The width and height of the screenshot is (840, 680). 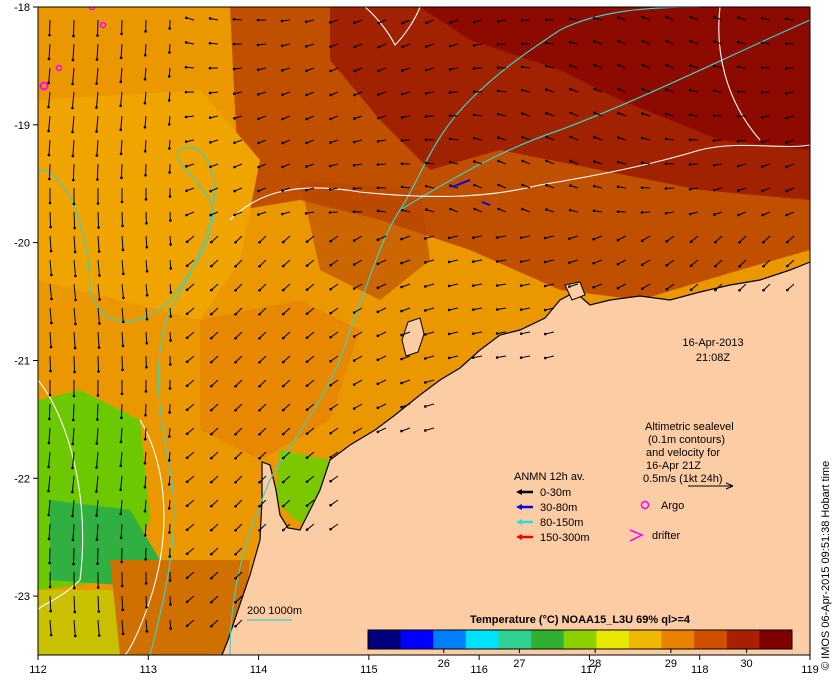 I want to click on argo-legend-label: Argo, so click(x=672, y=506).